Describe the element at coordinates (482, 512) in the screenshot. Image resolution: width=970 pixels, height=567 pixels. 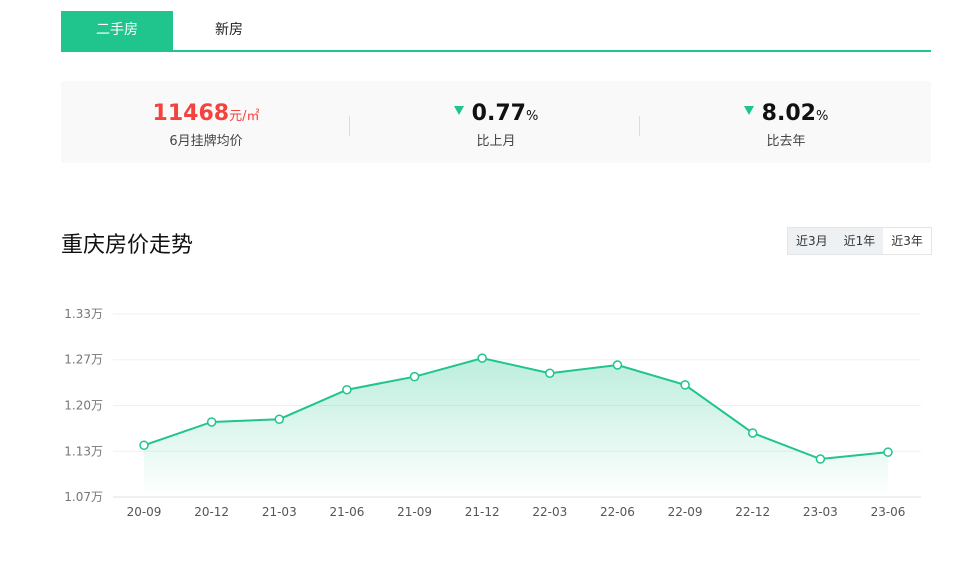
I see `x-tick-label: 21-12` at that location.